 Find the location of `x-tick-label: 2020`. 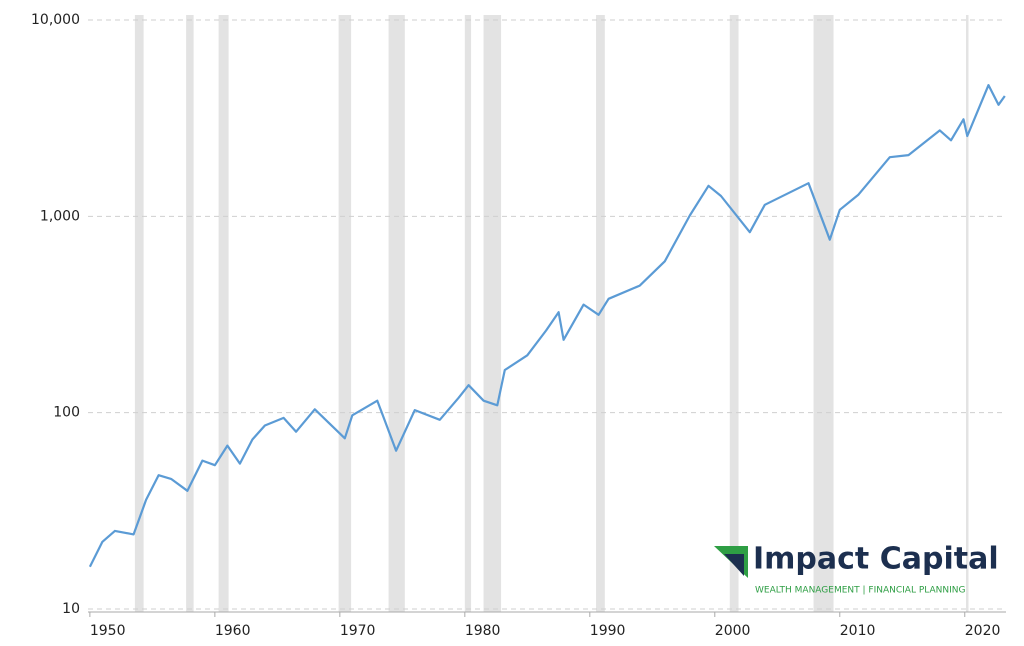

x-tick-label: 2020 is located at coordinates (983, 631).